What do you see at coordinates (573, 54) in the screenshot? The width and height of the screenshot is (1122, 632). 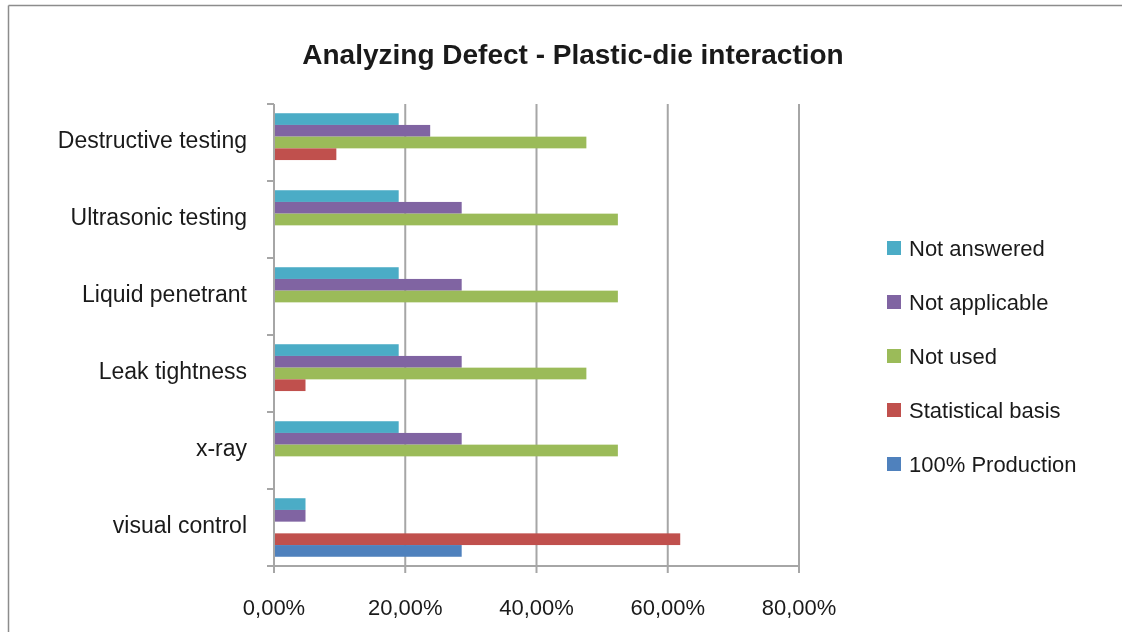 I see `chart-title: Analyzing Defect - Plastic-die interaction` at bounding box center [573, 54].